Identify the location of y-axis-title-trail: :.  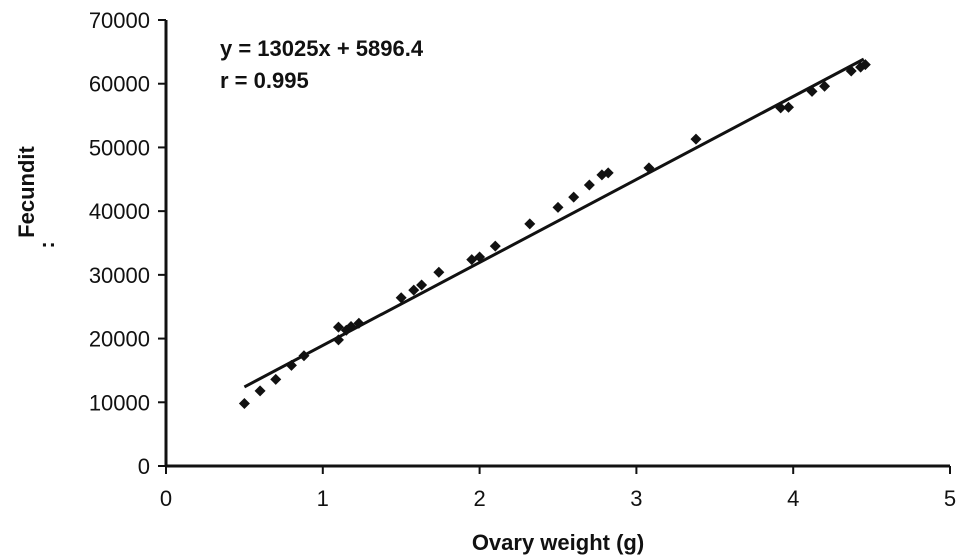
(46, 244).